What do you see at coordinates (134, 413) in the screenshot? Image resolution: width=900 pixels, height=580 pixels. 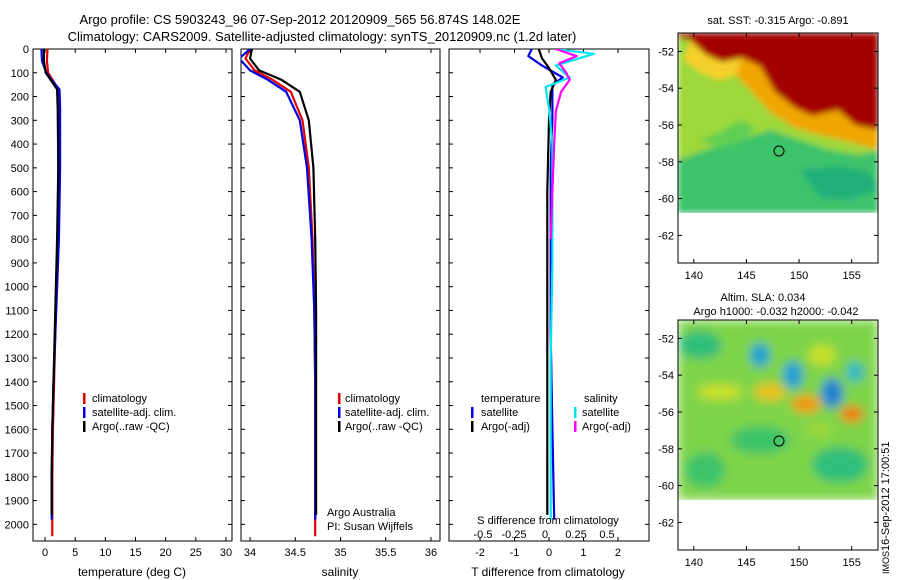 I see `legend-label-satellite-adj: satellite-adj. clim.` at bounding box center [134, 413].